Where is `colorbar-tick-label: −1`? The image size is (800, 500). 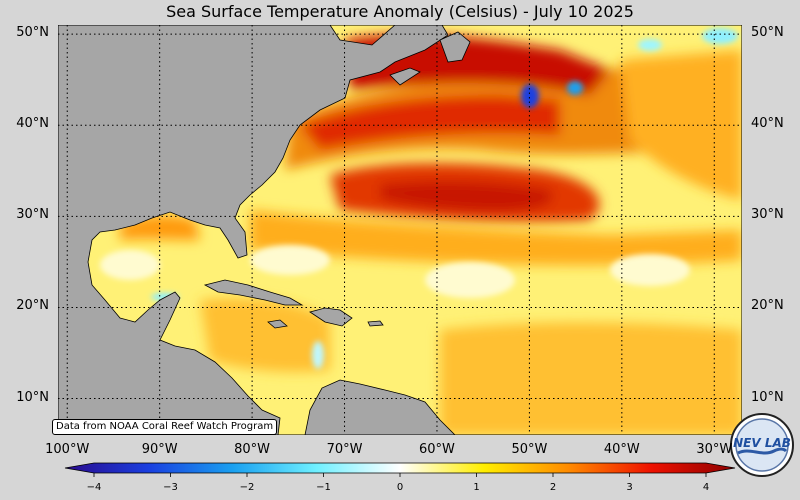
colorbar-tick-label: −1 is located at coordinates (323, 487).